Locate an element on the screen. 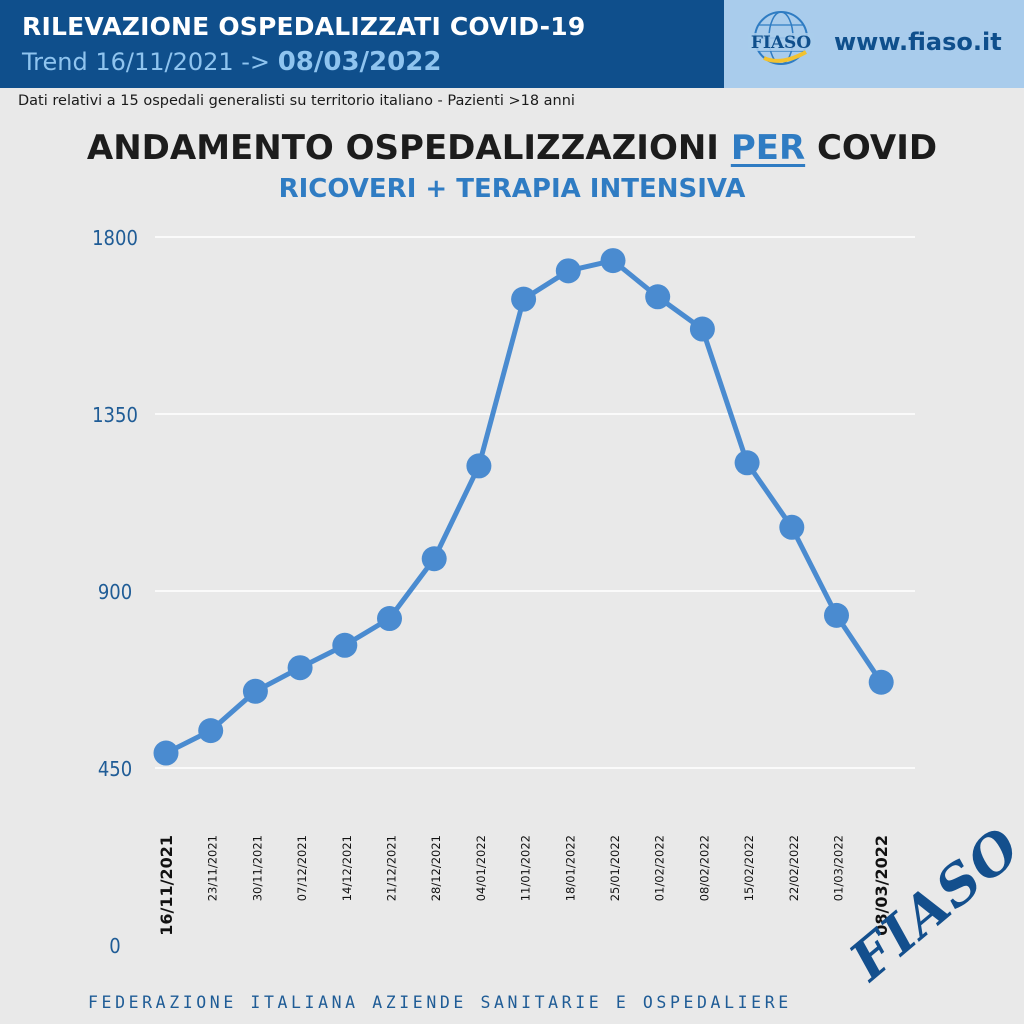 This screenshot has width=1024, height=1024. x-tick-label: 16/11/2021 is located at coordinates (166, 885).